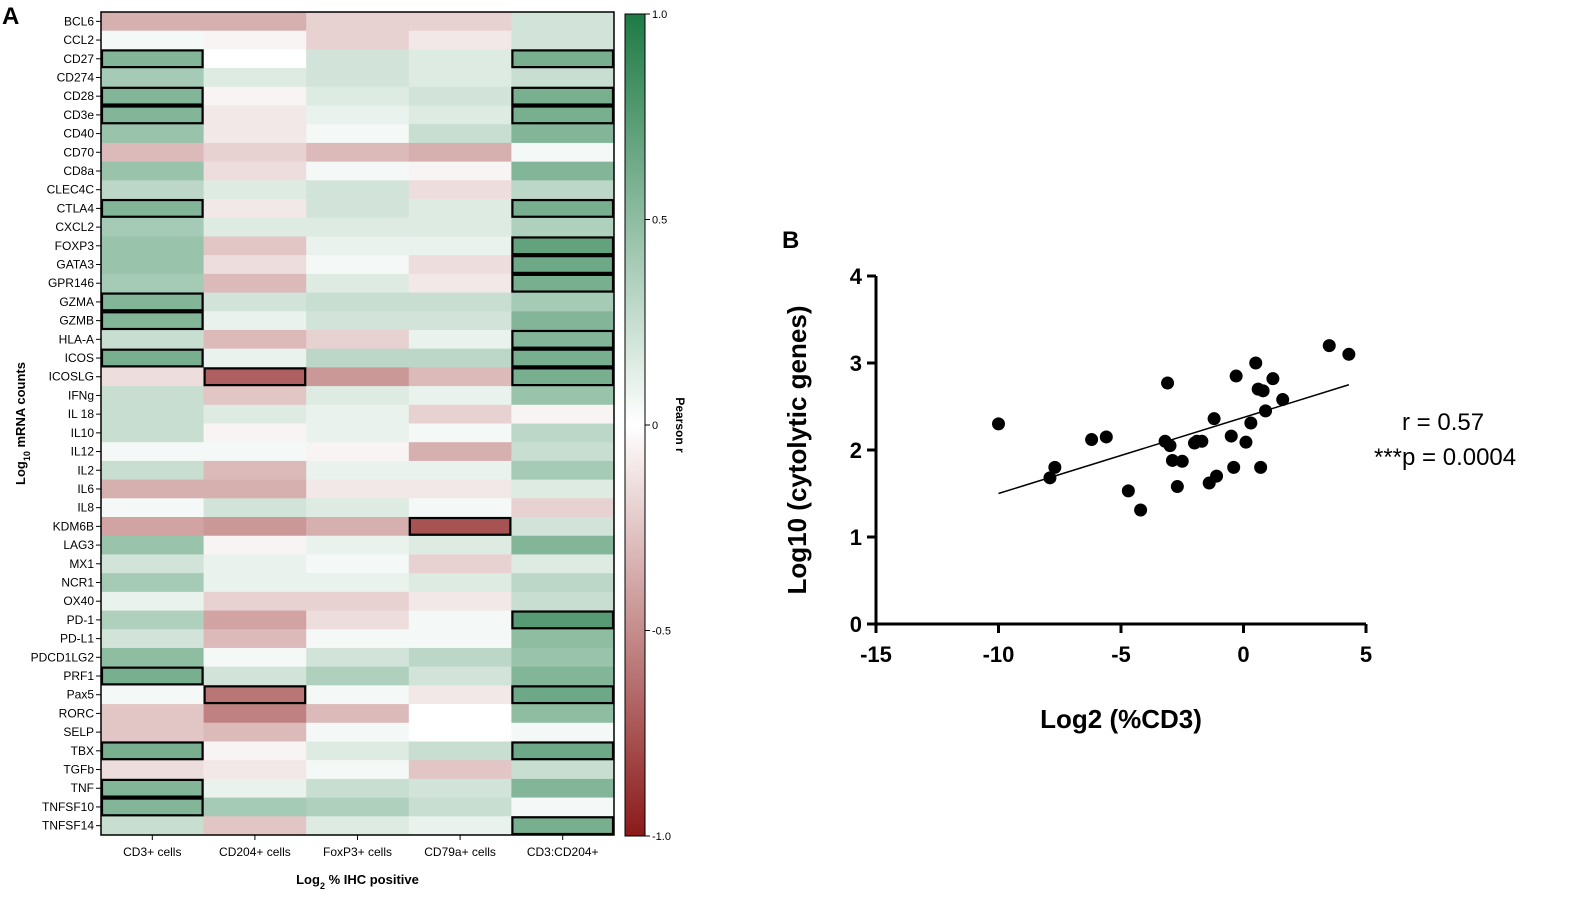  Describe the element at coordinates (856, 363) in the screenshot. I see `y-tick-label: 3` at that location.